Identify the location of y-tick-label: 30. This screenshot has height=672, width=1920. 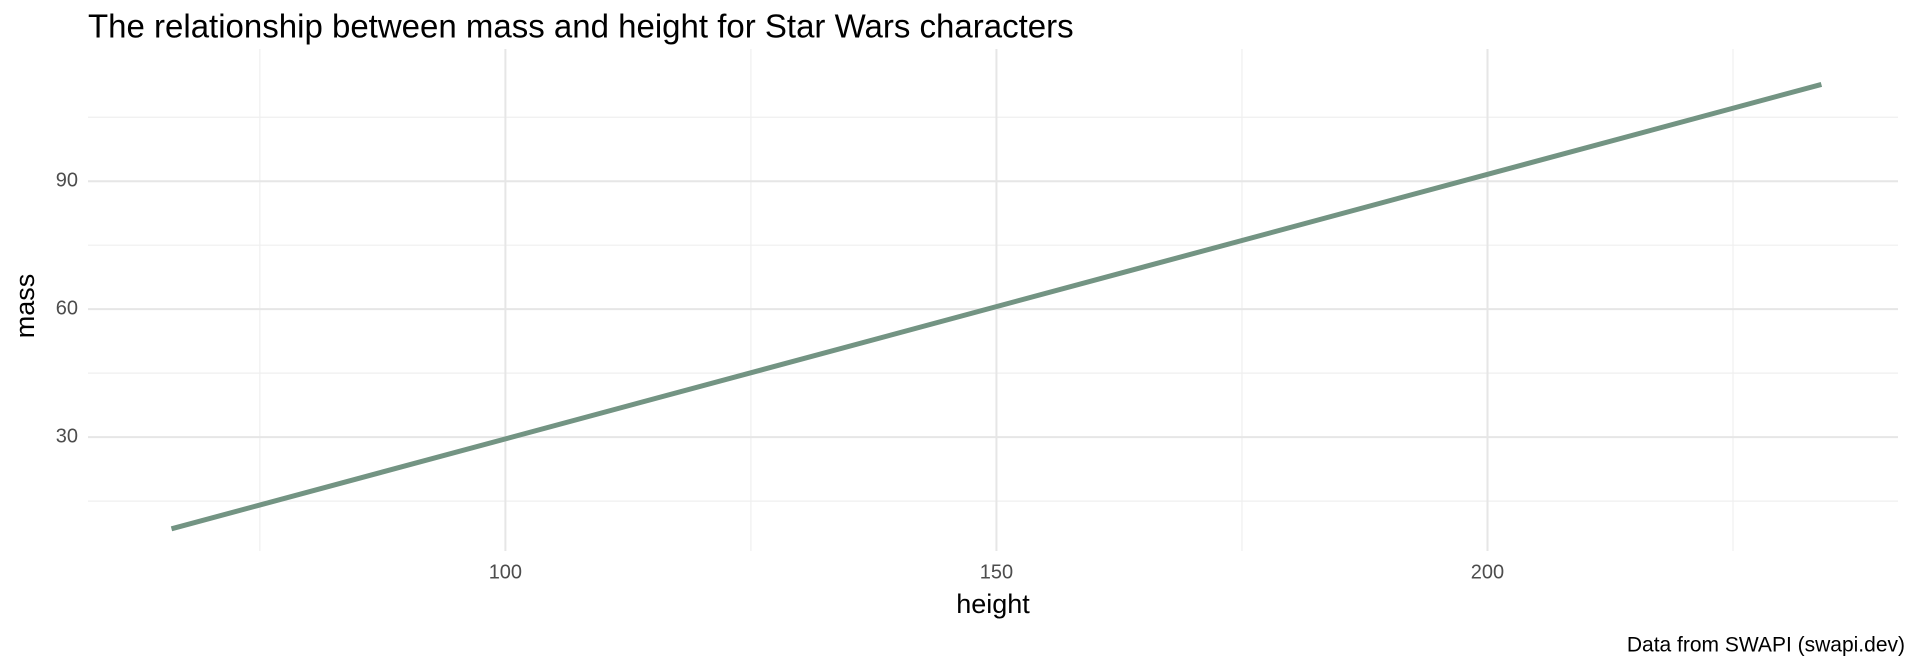
(67, 436).